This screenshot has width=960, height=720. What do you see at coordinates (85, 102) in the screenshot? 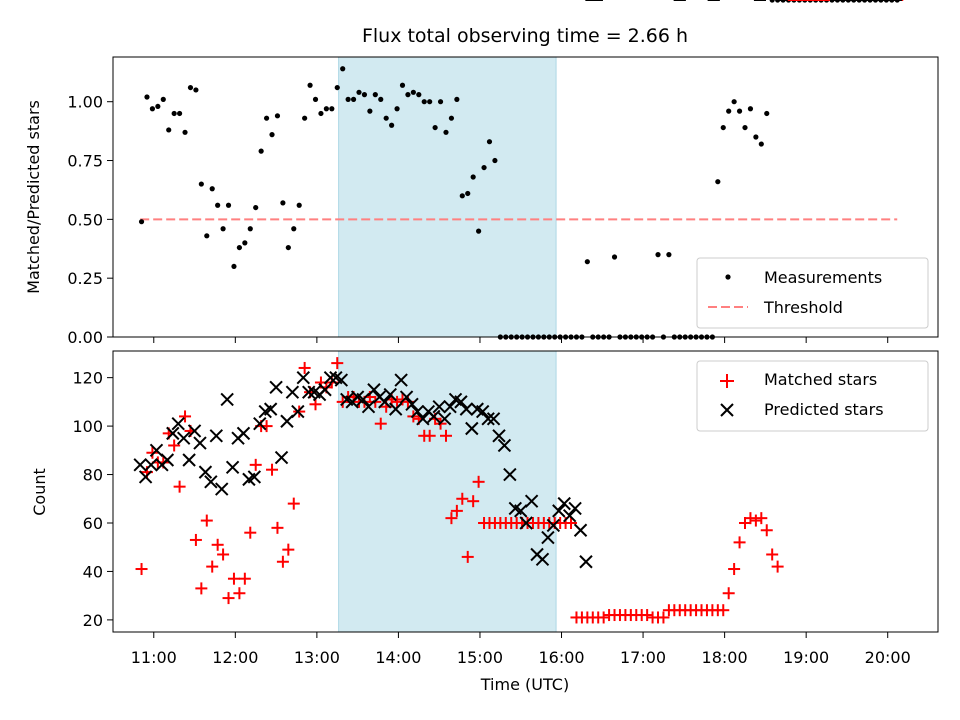
I see `top-y-tick-label: 1.00` at bounding box center [85, 102].